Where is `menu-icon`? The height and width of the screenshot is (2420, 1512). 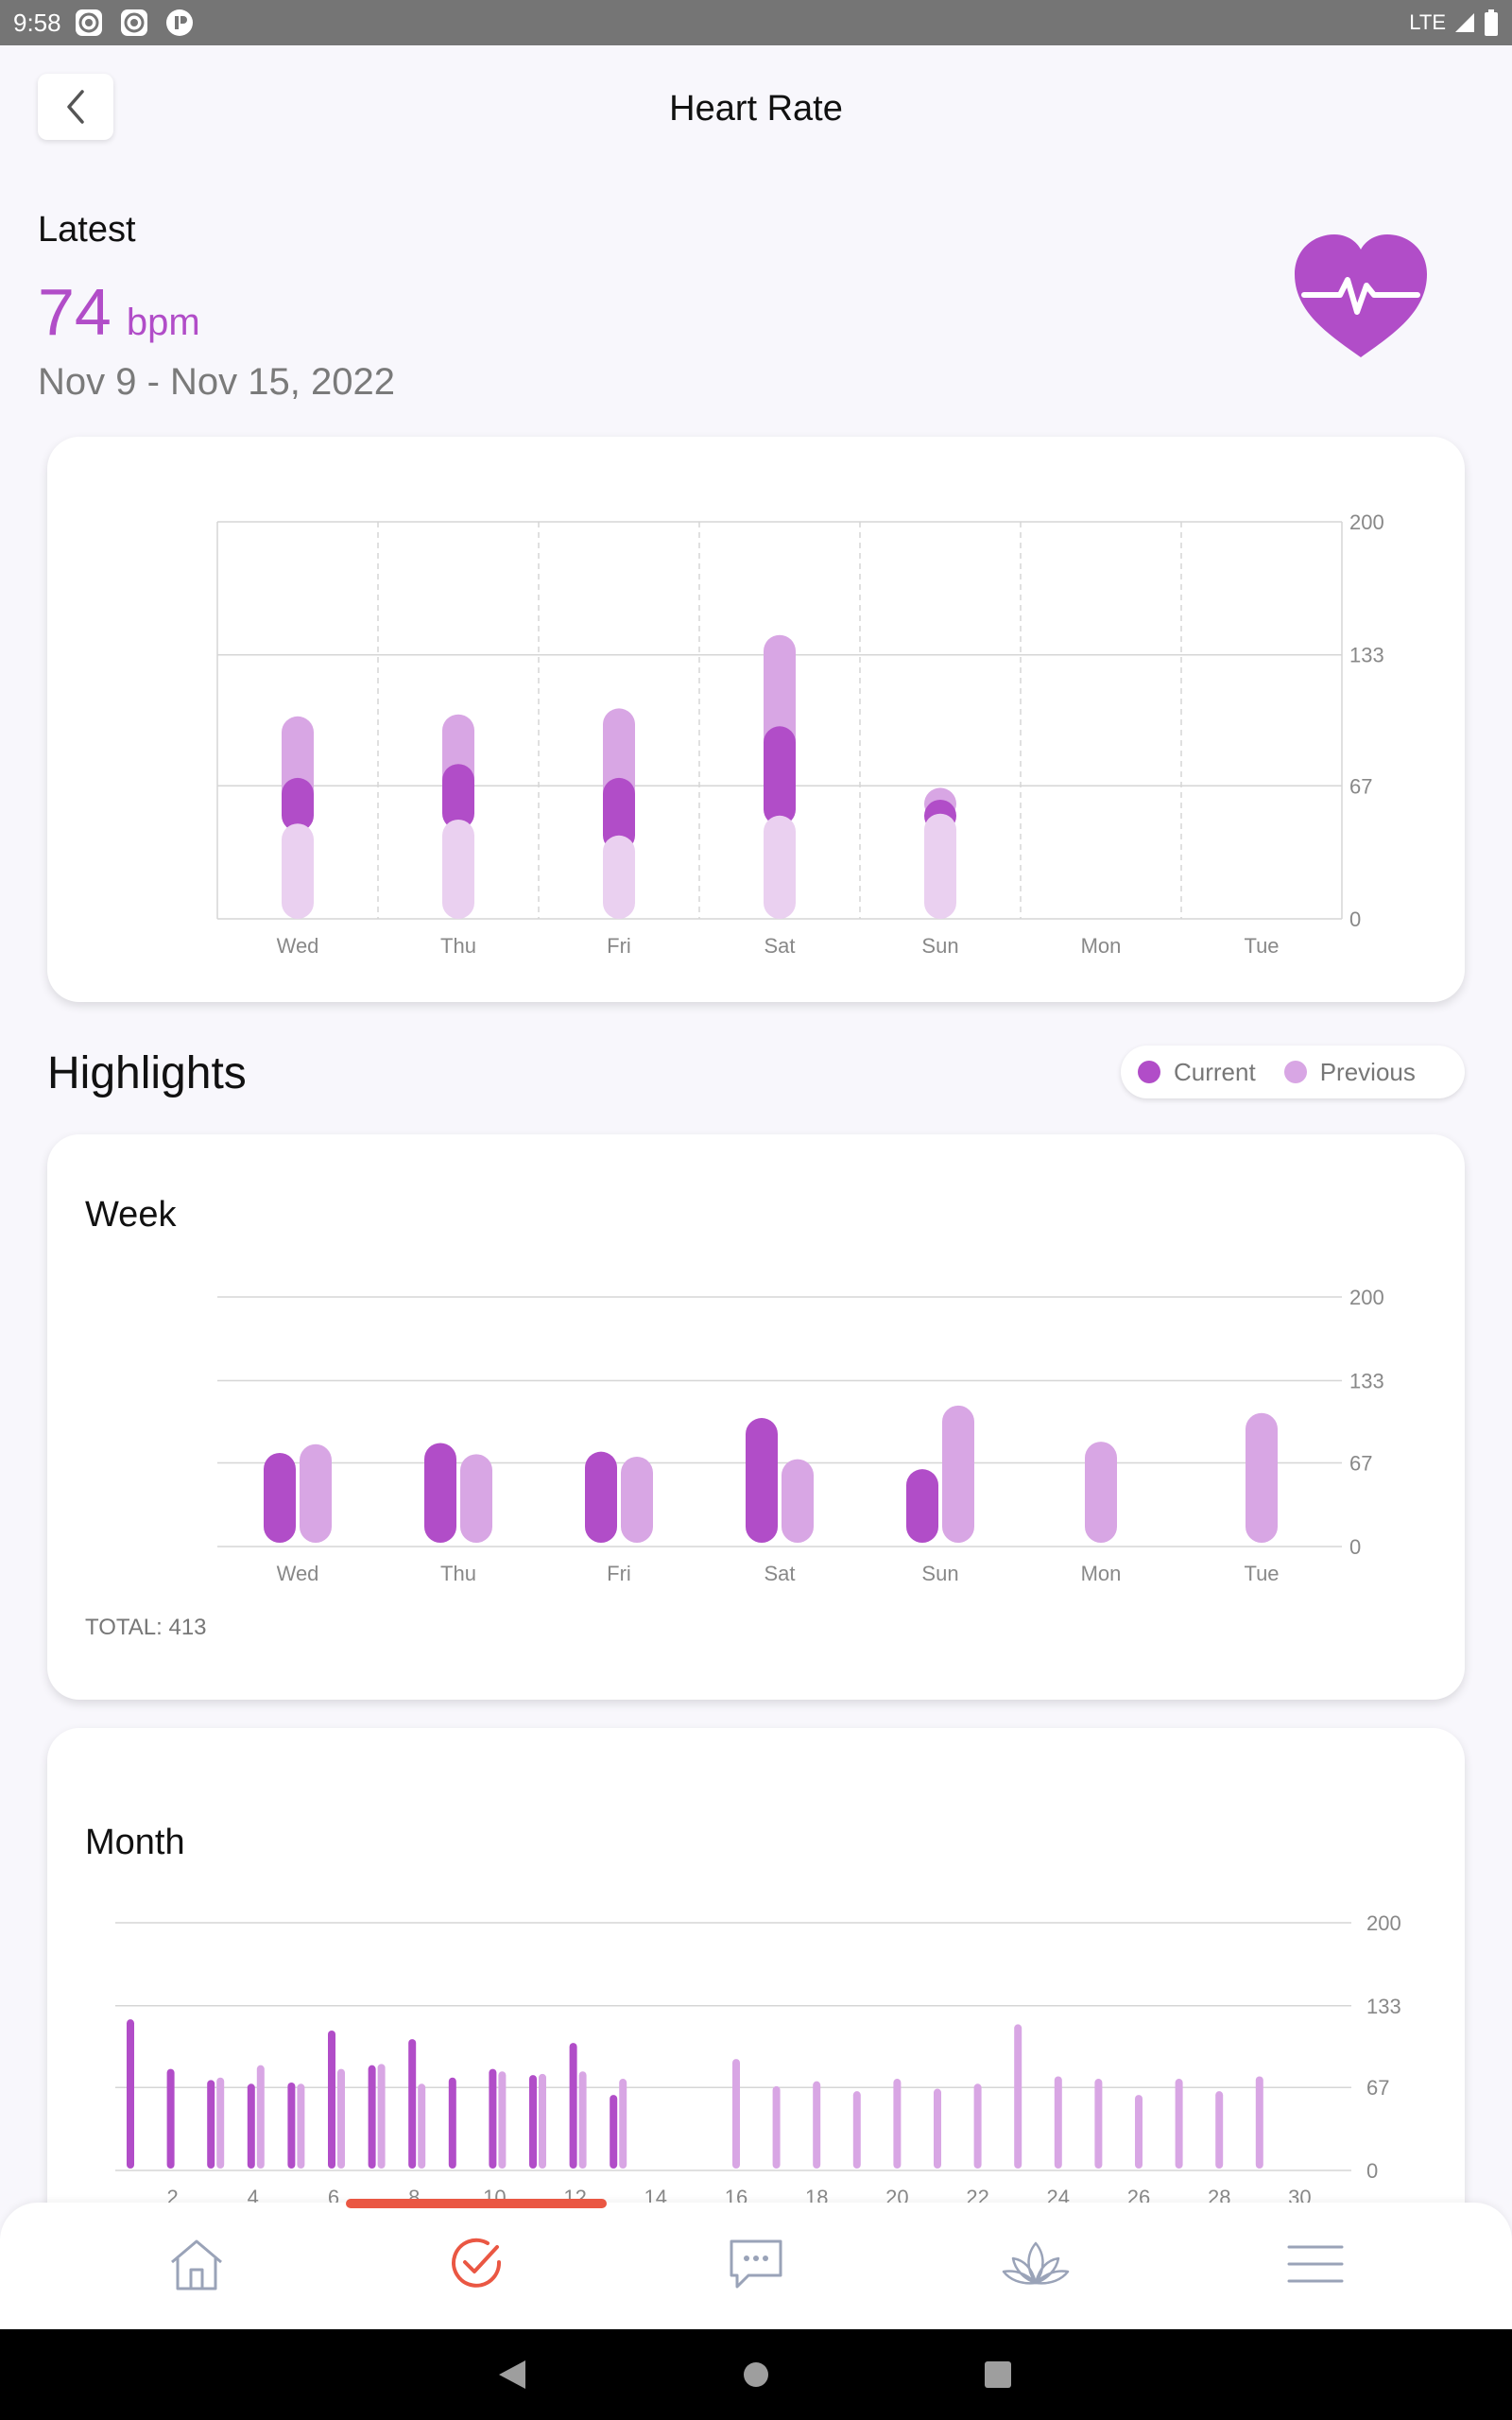
menu-icon is located at coordinates (1315, 2264).